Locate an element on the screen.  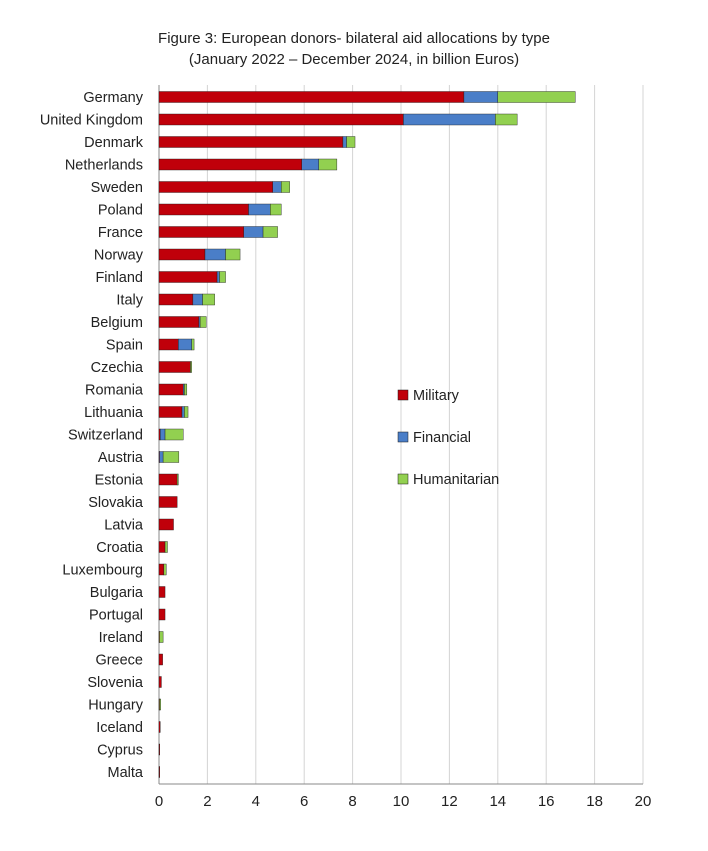
x-tick-label: 16 is located at coordinates (546, 801).